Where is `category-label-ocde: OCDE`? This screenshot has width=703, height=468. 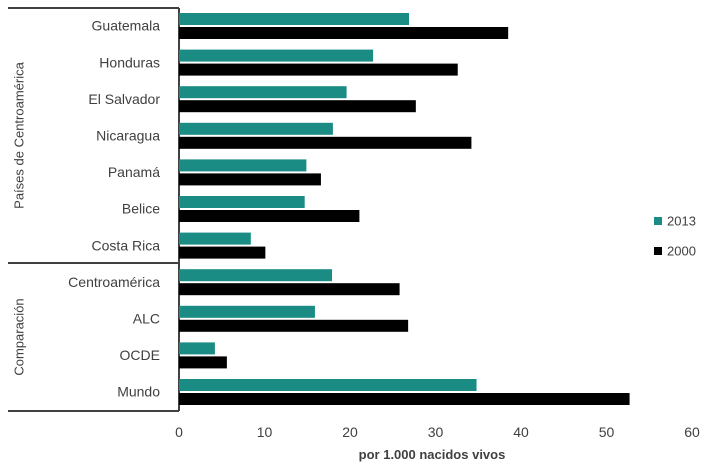
category-label-ocde: OCDE is located at coordinates (140, 355).